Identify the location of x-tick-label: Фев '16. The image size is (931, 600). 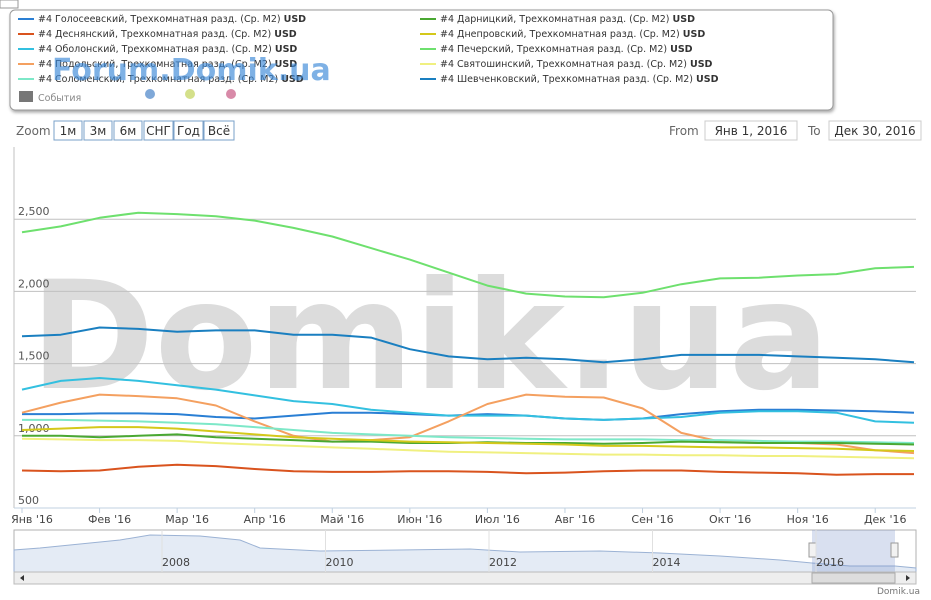
(109, 519).